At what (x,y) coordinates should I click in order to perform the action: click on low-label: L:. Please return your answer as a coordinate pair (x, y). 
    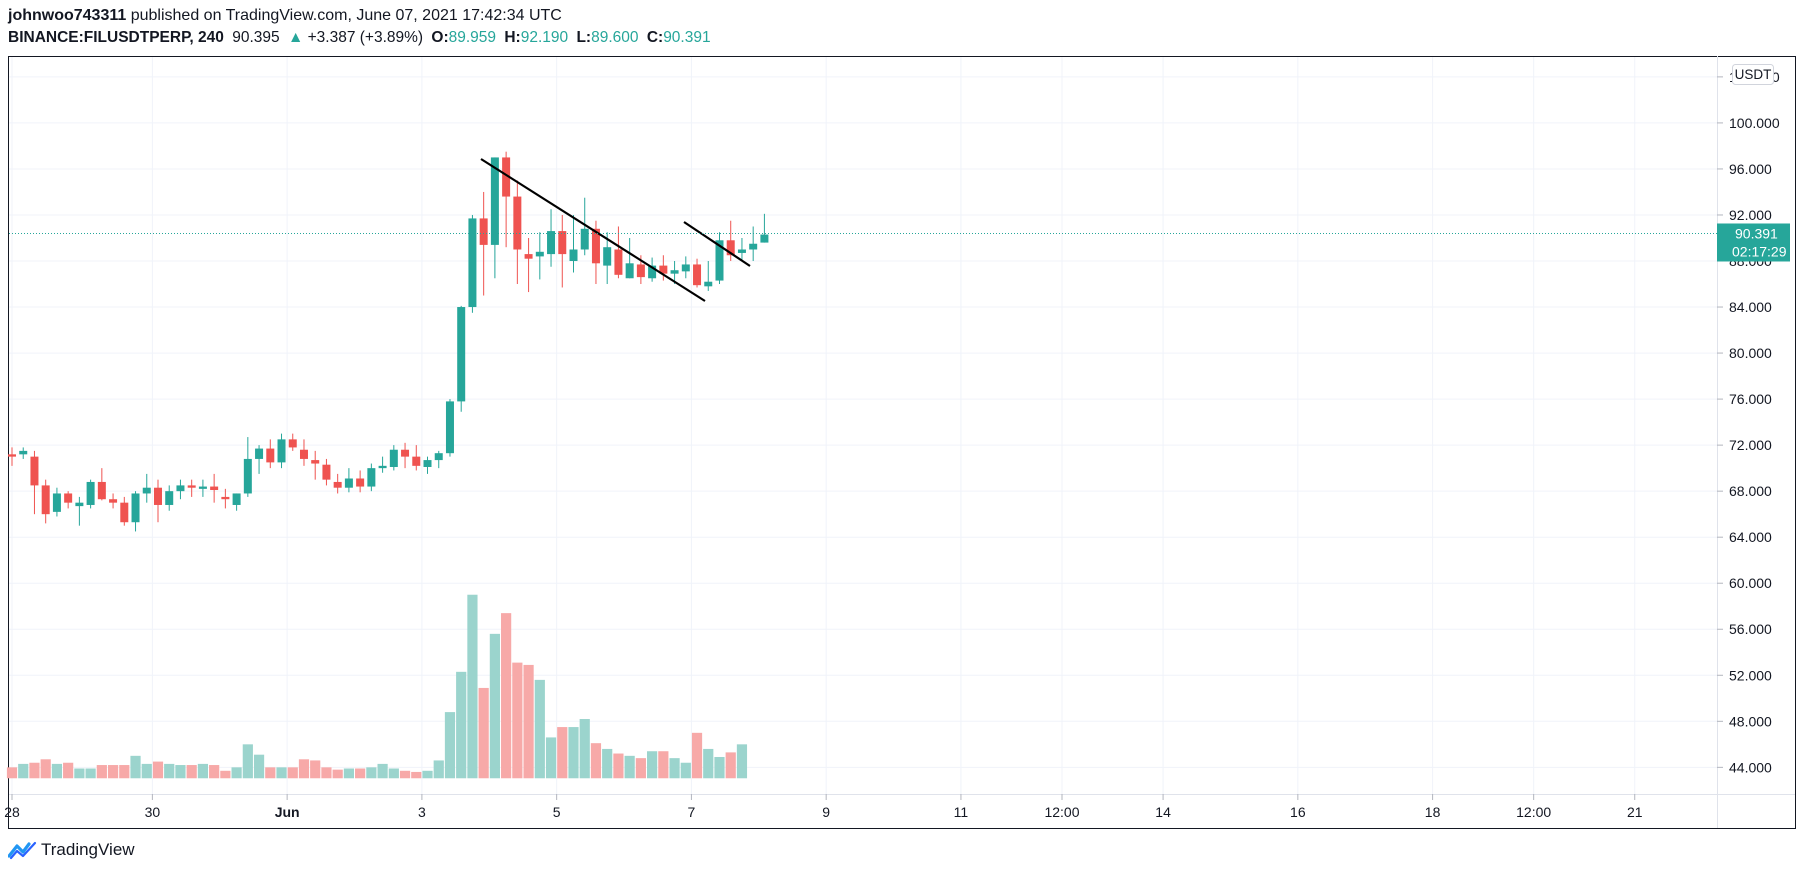
    Looking at the image, I should click on (584, 37).